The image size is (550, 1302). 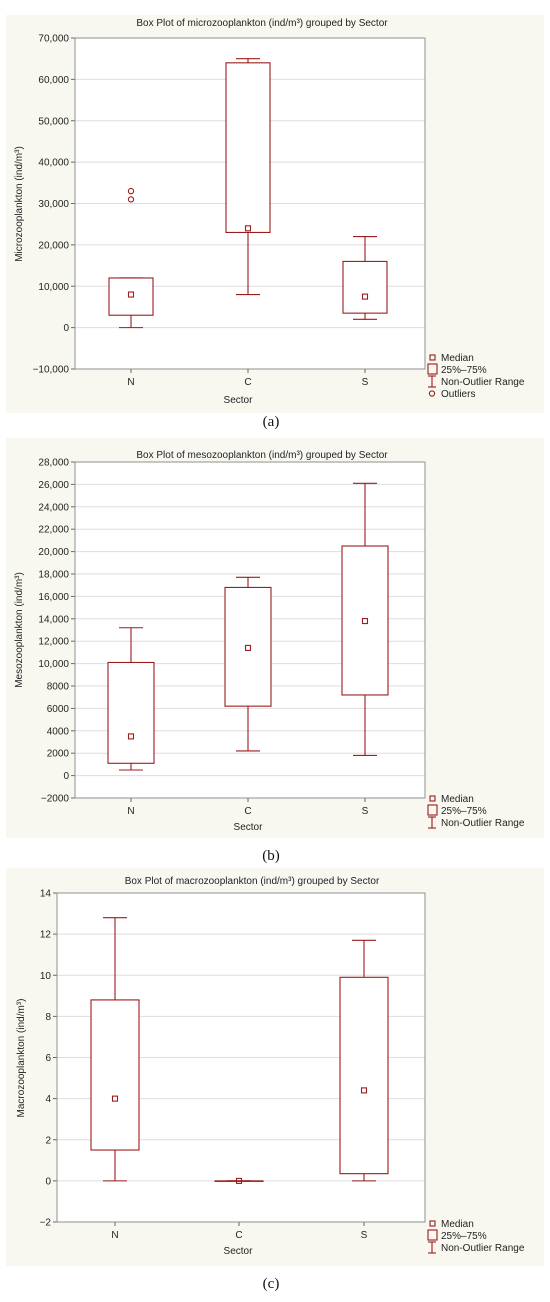 I want to click on y-tick-label: 12, so click(x=46, y=935).